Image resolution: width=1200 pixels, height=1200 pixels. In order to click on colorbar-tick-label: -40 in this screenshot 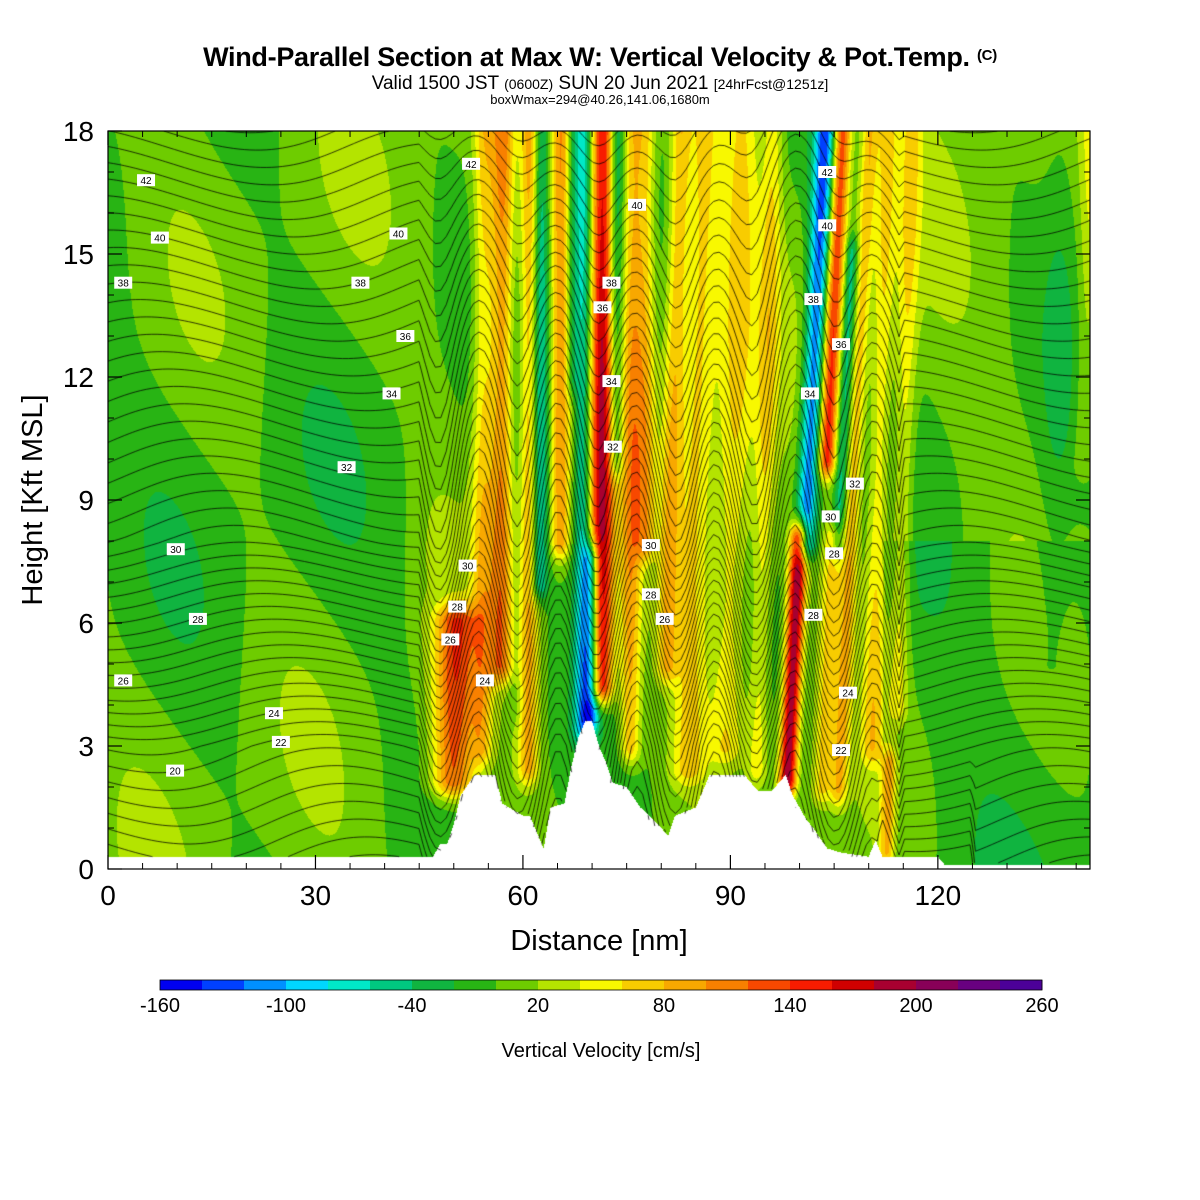, I will do `click(412, 1006)`.